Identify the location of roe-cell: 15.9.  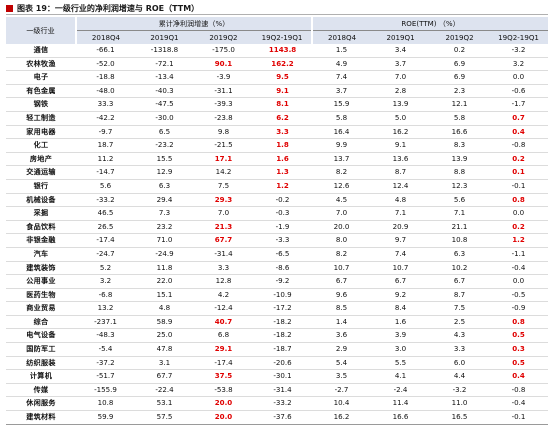
(342, 104).